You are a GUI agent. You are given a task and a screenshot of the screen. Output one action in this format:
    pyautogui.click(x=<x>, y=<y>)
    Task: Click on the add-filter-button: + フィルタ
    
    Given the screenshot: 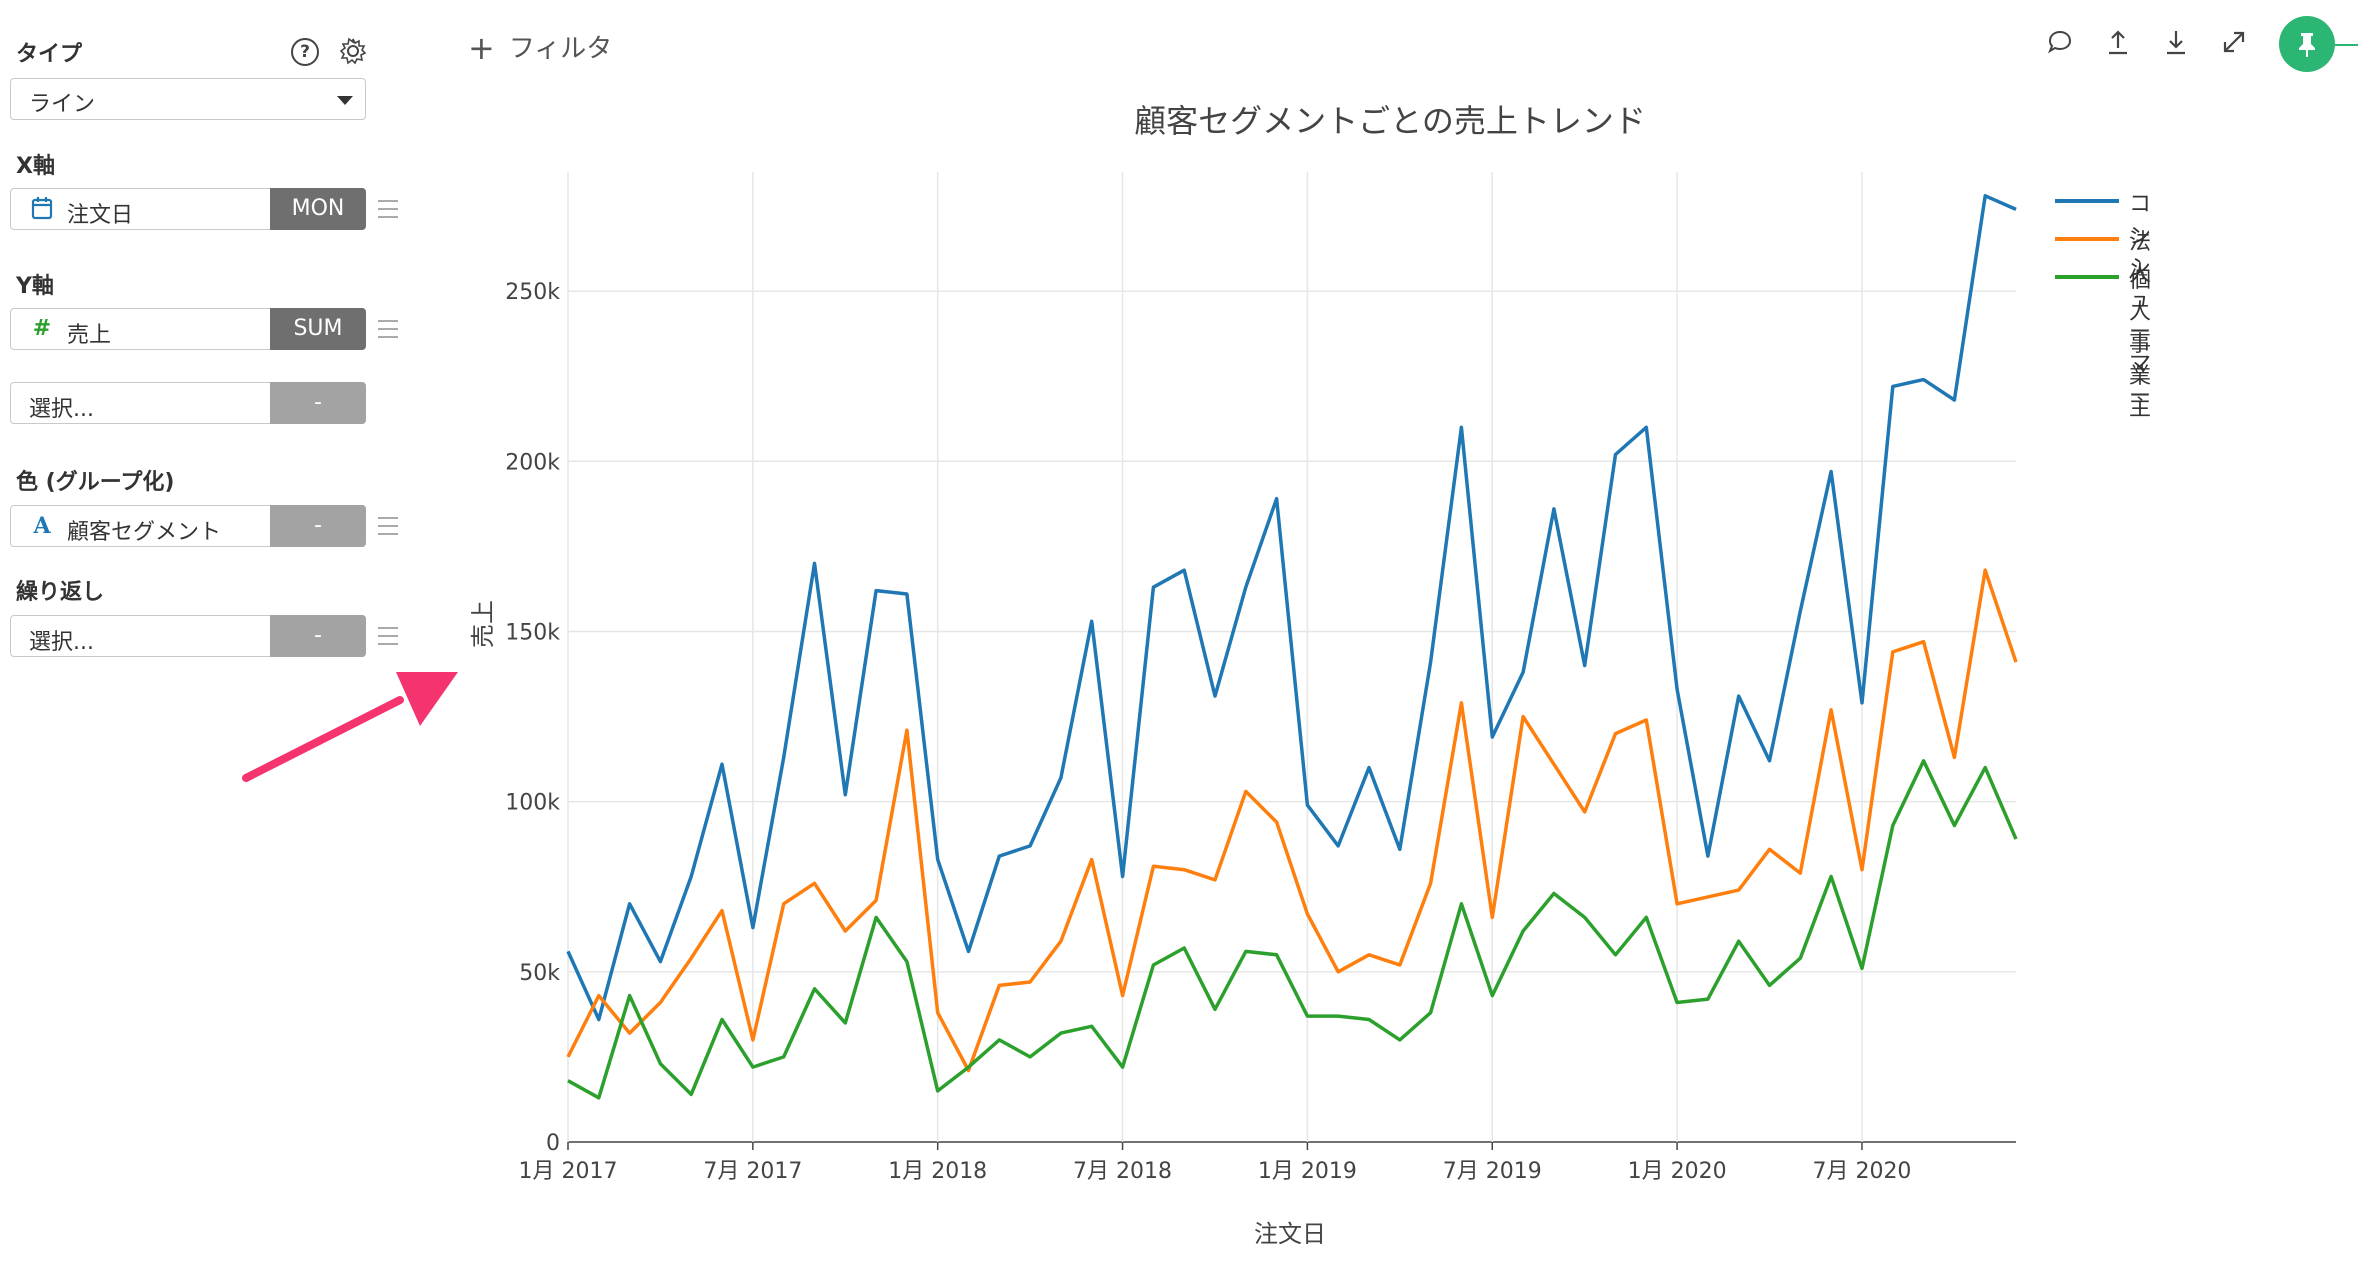 What is the action you would take?
    pyautogui.click(x=540, y=47)
    